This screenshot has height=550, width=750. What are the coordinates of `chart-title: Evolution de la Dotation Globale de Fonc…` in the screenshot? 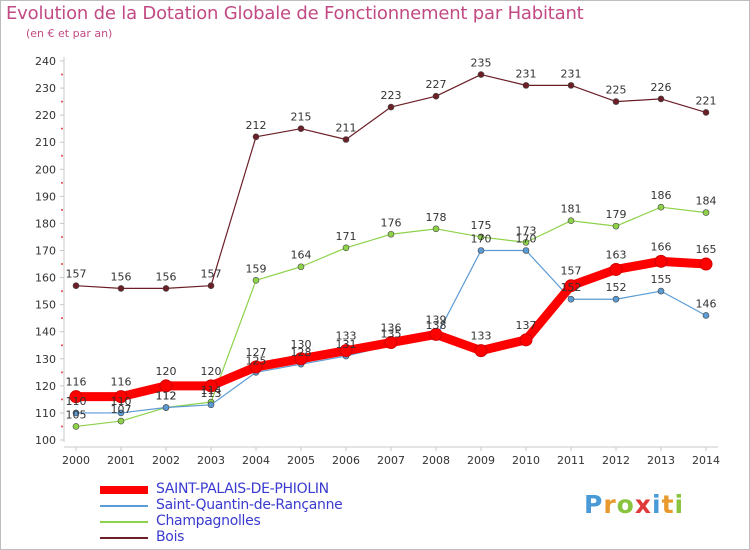 It's located at (295, 13).